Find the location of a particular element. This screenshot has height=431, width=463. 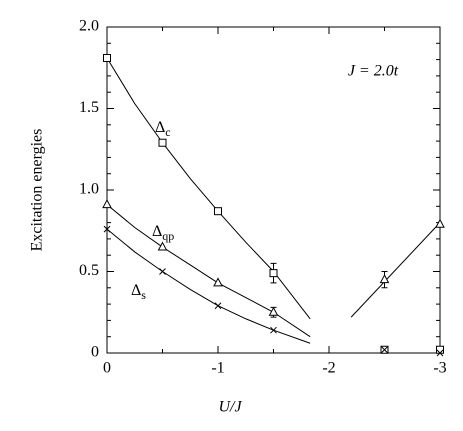

x-tick-label: 0 is located at coordinates (107, 368).